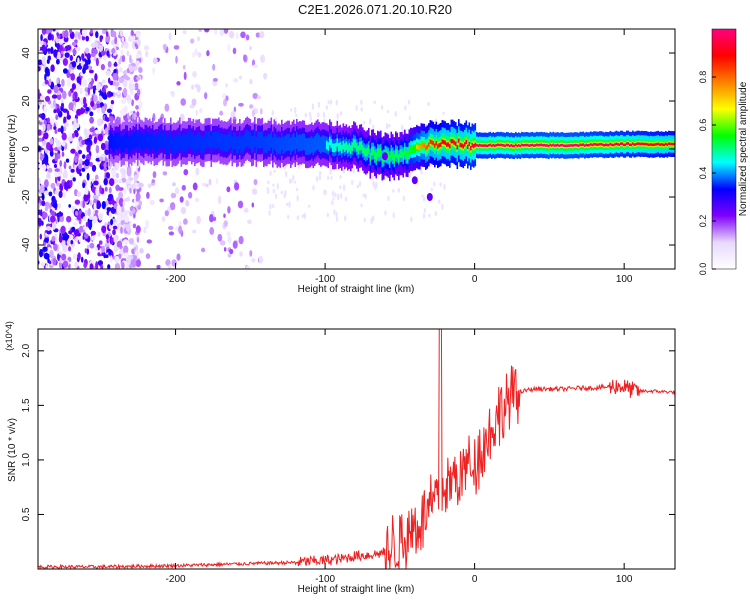 The image size is (750, 600). What do you see at coordinates (475, 579) in the screenshot?
I see `x-tick-label: 0` at bounding box center [475, 579].